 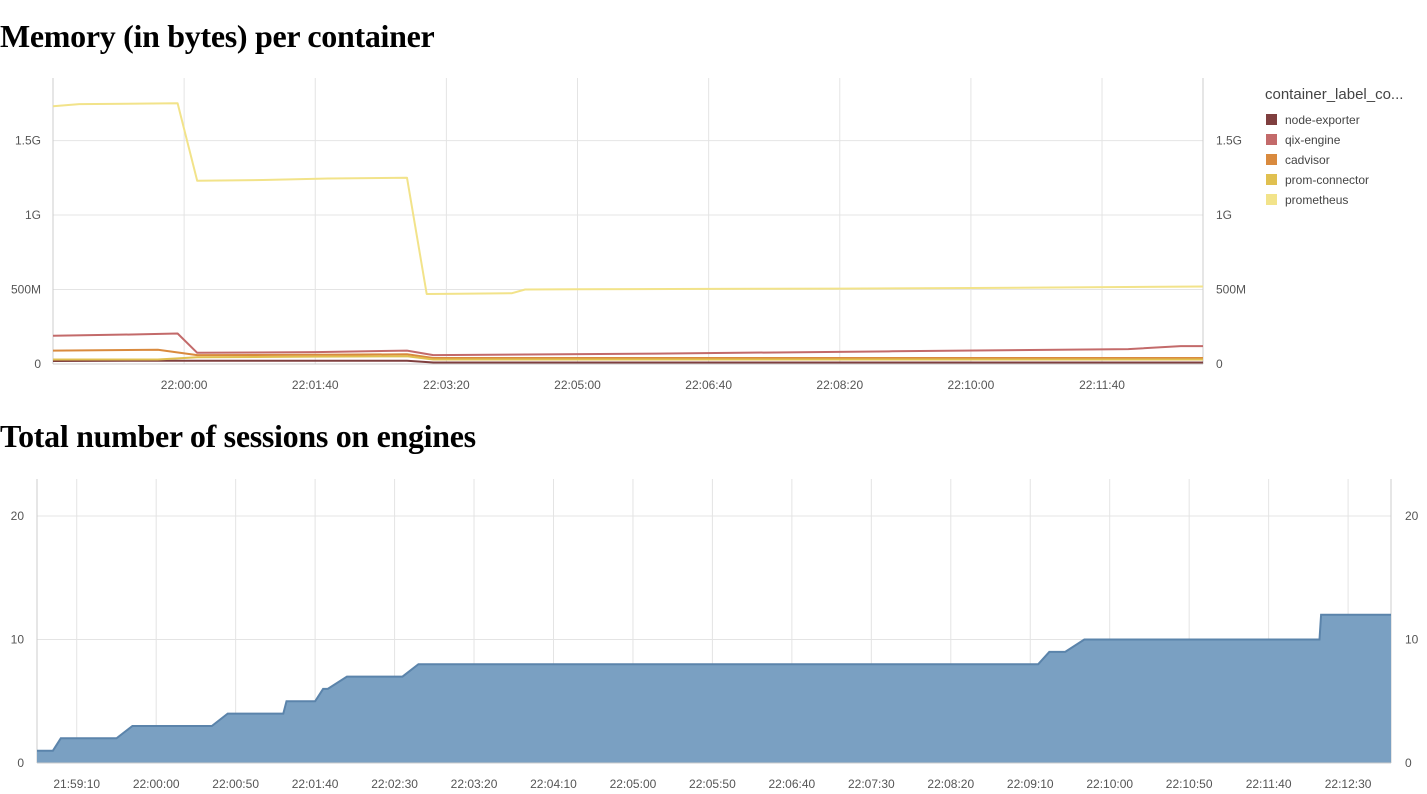 I want to click on legend-swatch-prom-connector, so click(x=1271, y=179).